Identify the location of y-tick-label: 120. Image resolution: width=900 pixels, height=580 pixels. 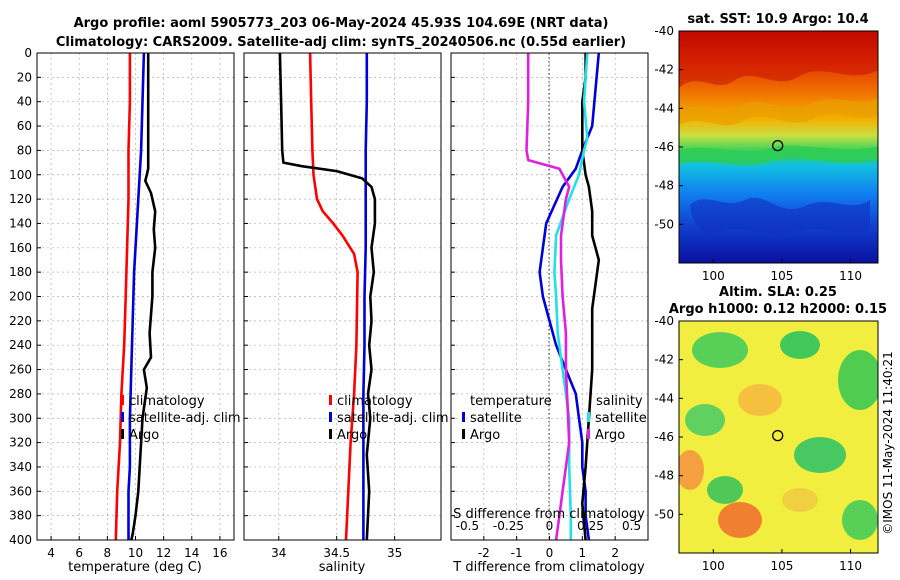
(20, 199).